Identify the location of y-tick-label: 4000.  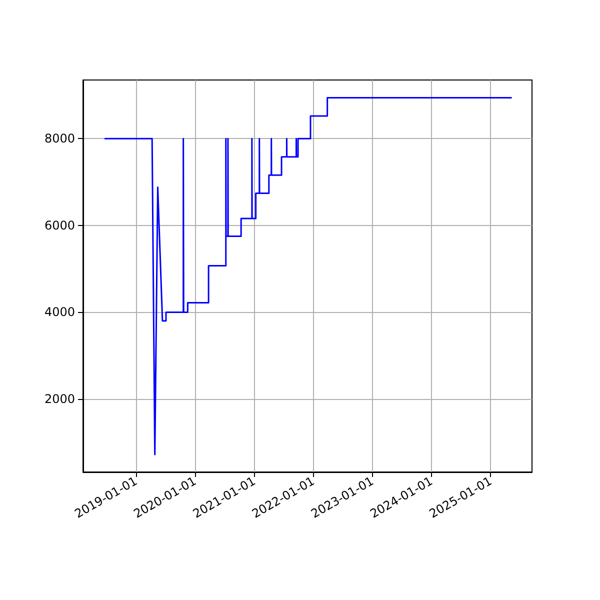
(59, 312).